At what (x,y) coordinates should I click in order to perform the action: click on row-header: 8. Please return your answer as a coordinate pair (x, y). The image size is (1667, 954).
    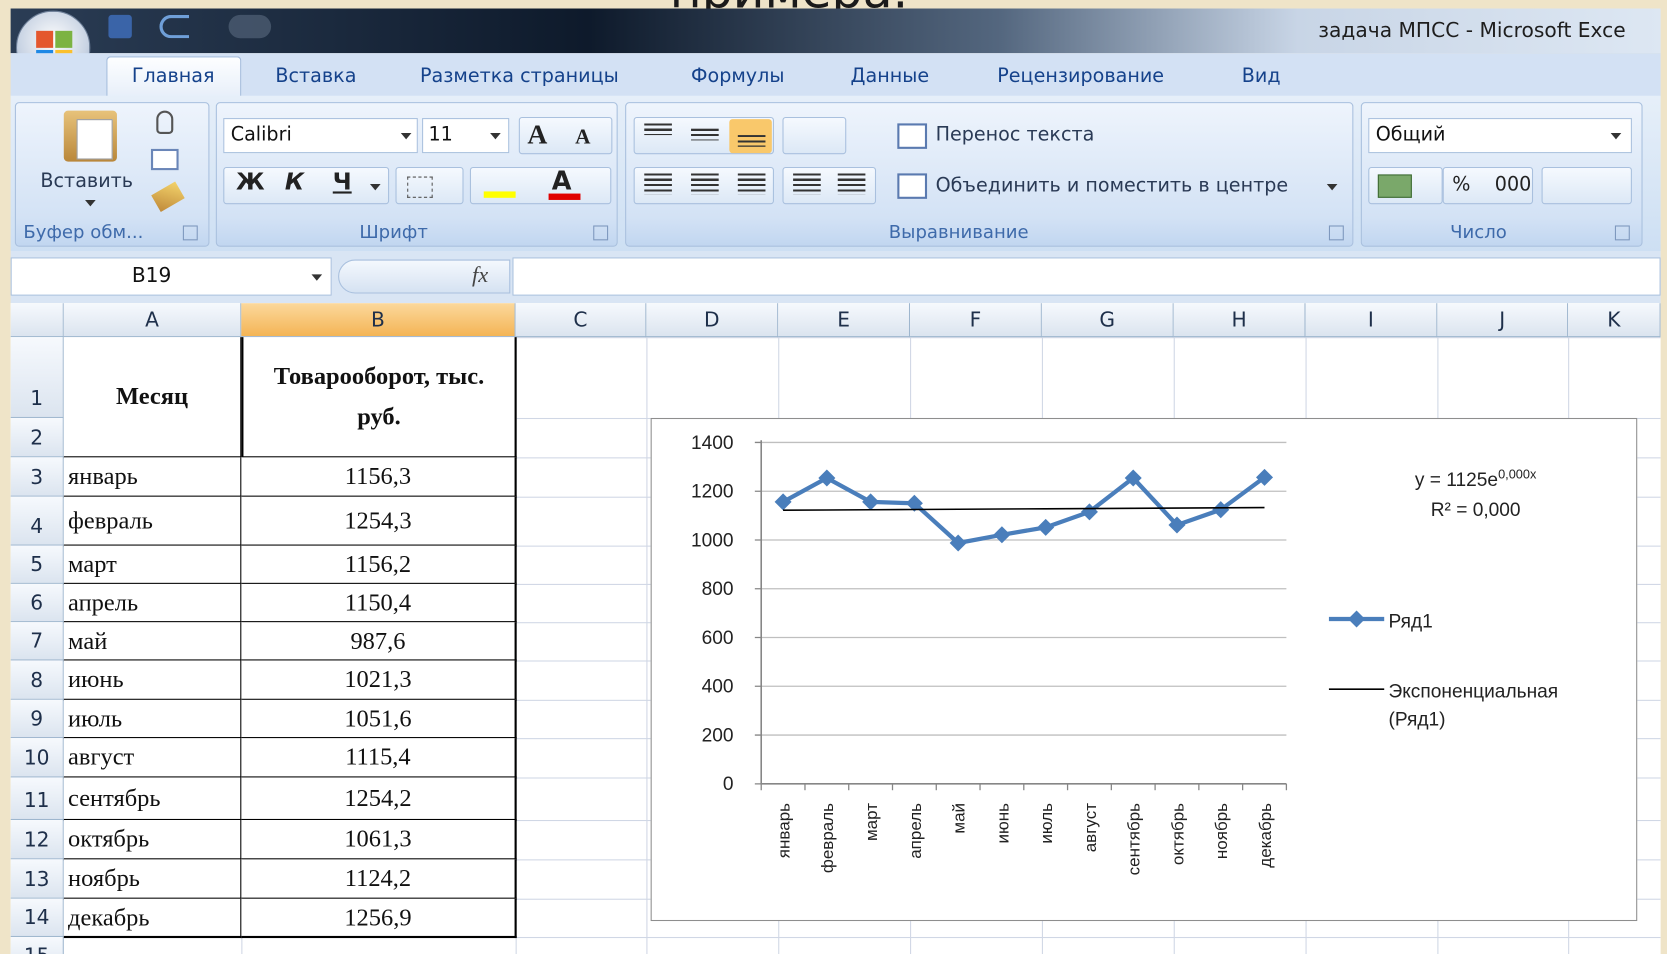
    Looking at the image, I should click on (37, 680).